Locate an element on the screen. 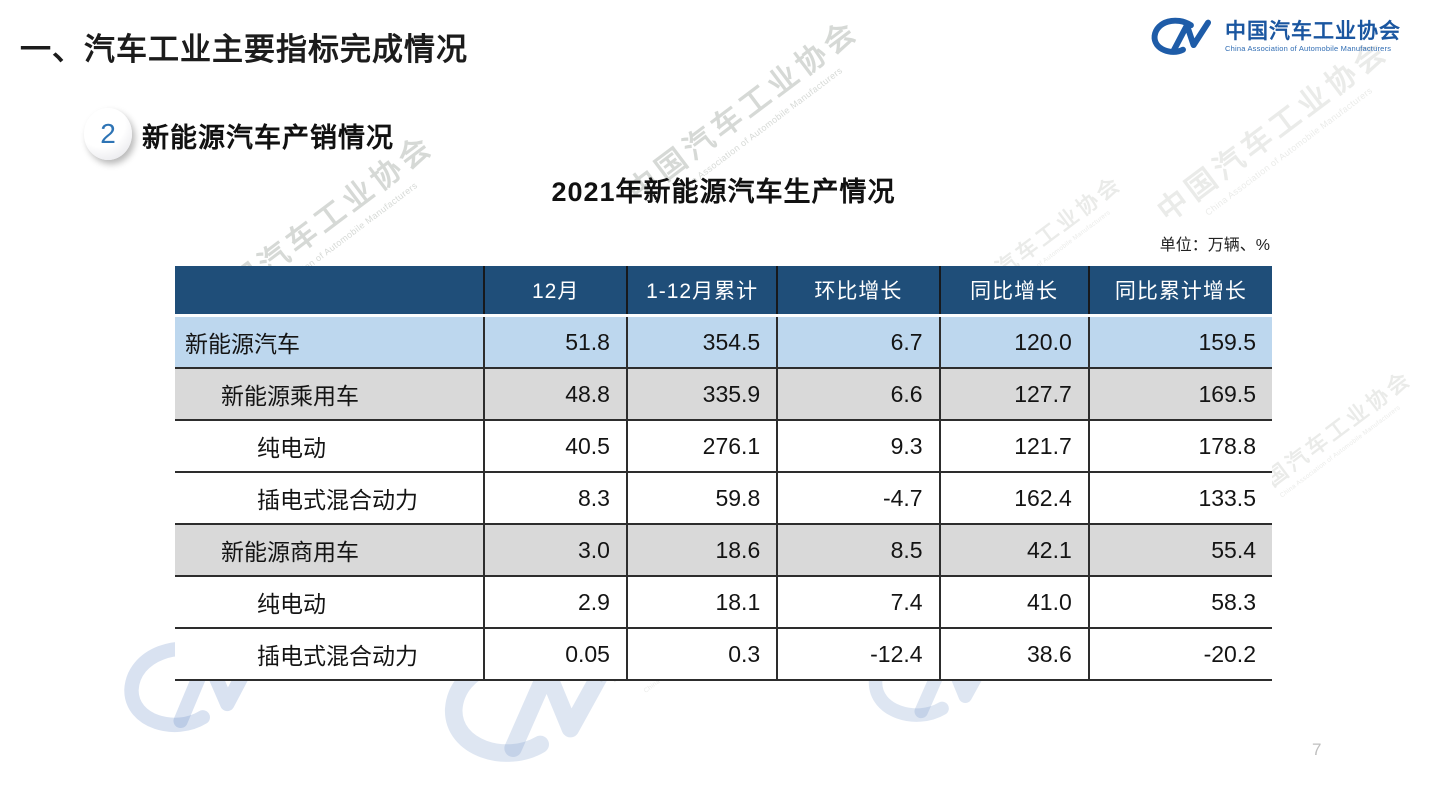 The height and width of the screenshot is (805, 1439). table-row: 纯电动 2.9 18.1 7.4 41.0 58.3 is located at coordinates (723, 602).